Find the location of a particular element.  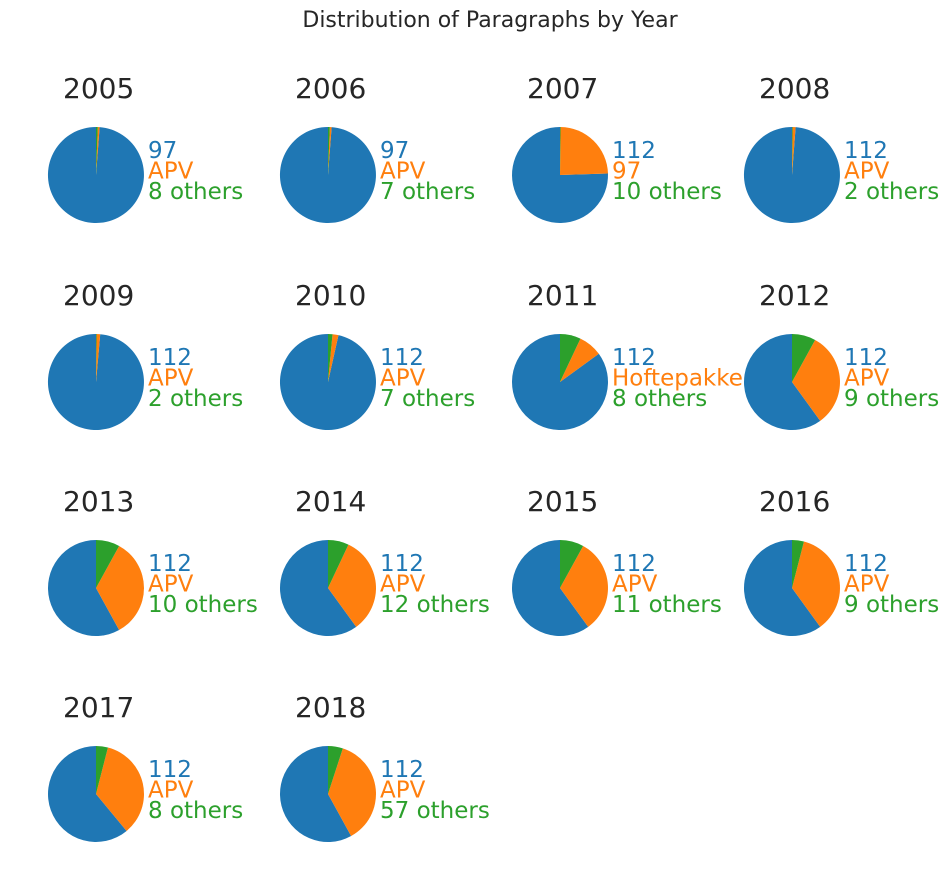

pie-year-label: 2009 is located at coordinates (98, 295).